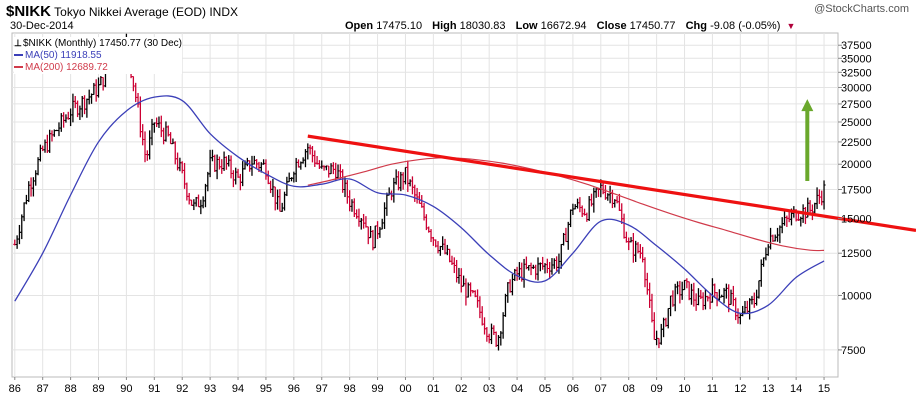  What do you see at coordinates (66, 67) in the screenshot?
I see `legend-ma200-label: MA(200) 12689.72` at bounding box center [66, 67].